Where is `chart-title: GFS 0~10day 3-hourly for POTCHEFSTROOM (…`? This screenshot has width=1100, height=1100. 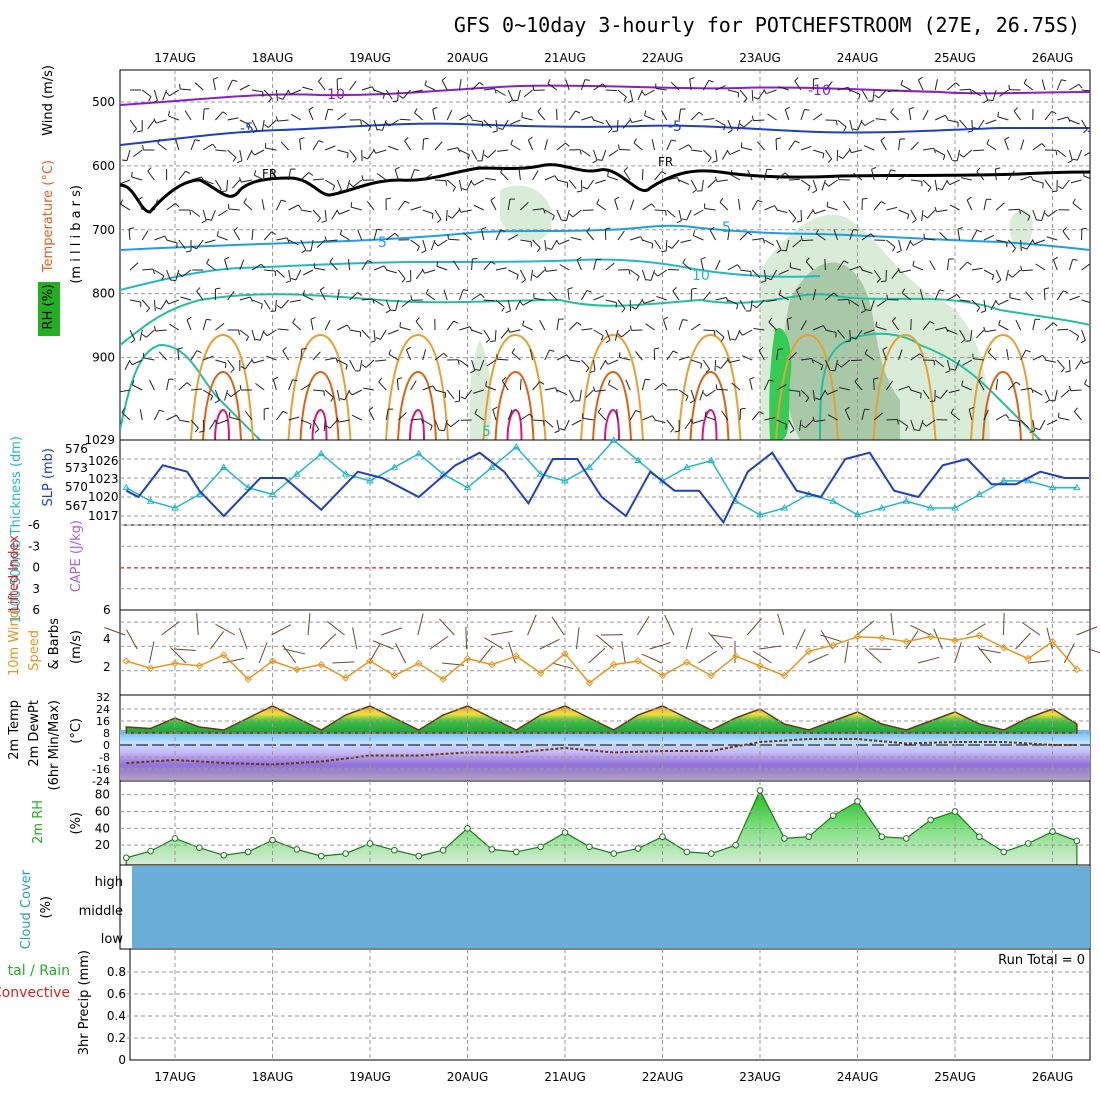 chart-title: GFS 0~10day 3-hourly for POTCHEFSTROOM (… is located at coordinates (767, 25).